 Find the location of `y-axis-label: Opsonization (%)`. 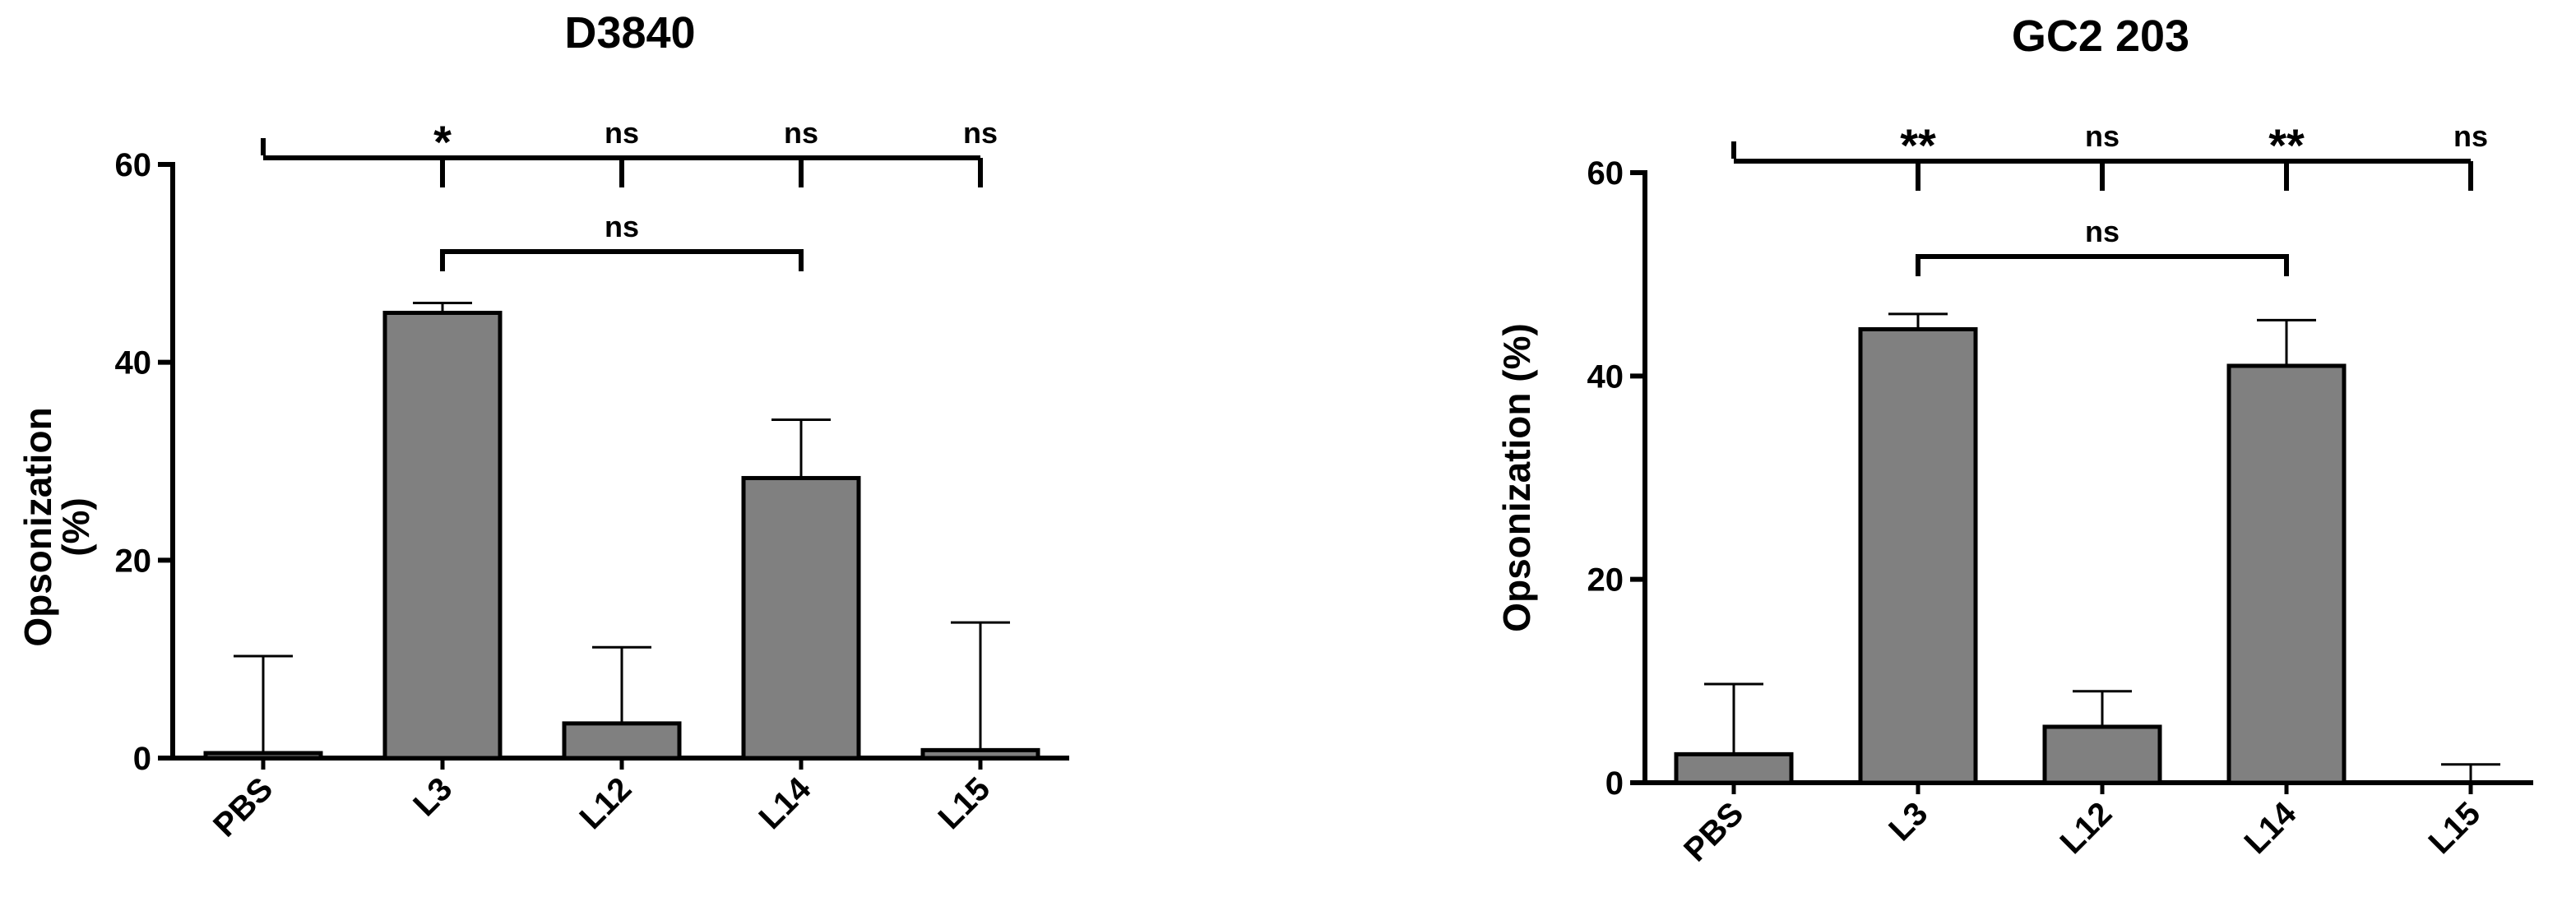

y-axis-label: Opsonization (%) is located at coordinates (1517, 477).